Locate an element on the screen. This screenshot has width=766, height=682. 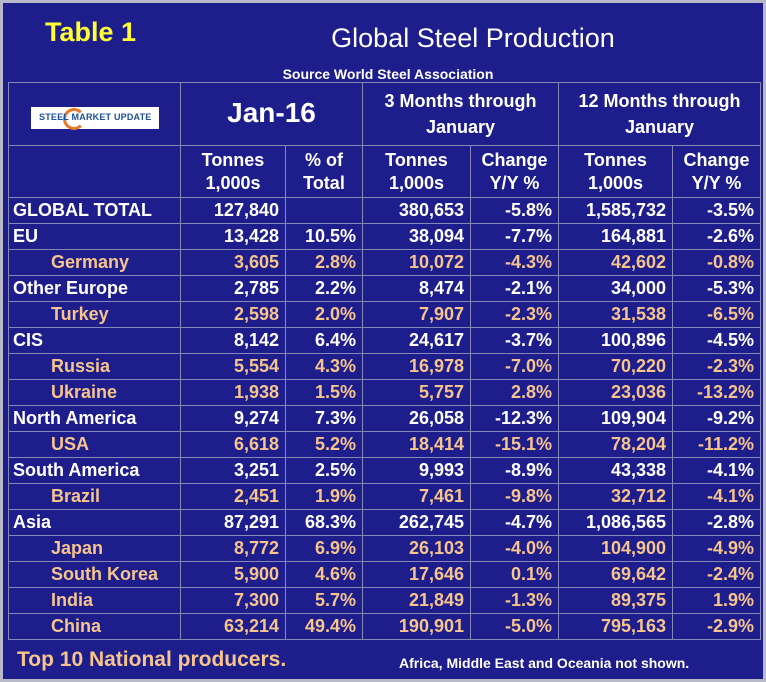
cell: 3,251 is located at coordinates (233, 470).